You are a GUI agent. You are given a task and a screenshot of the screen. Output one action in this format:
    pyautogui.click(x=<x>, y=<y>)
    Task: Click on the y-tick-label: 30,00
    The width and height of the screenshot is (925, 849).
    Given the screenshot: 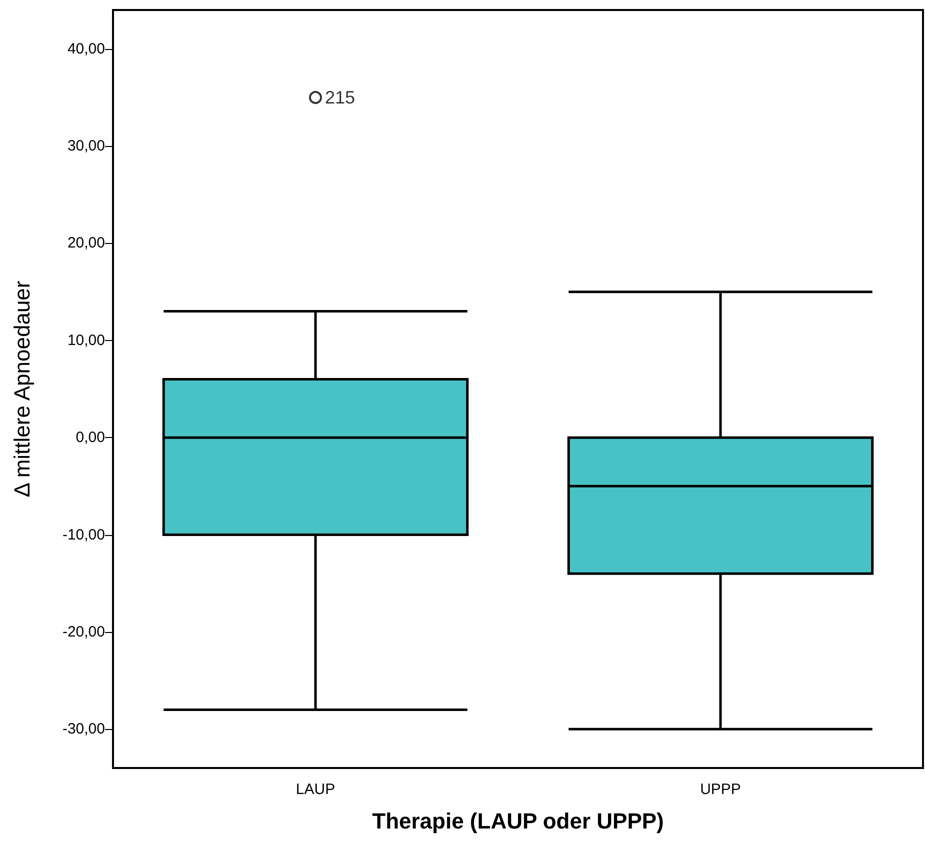 What is the action you would take?
    pyautogui.click(x=86, y=146)
    